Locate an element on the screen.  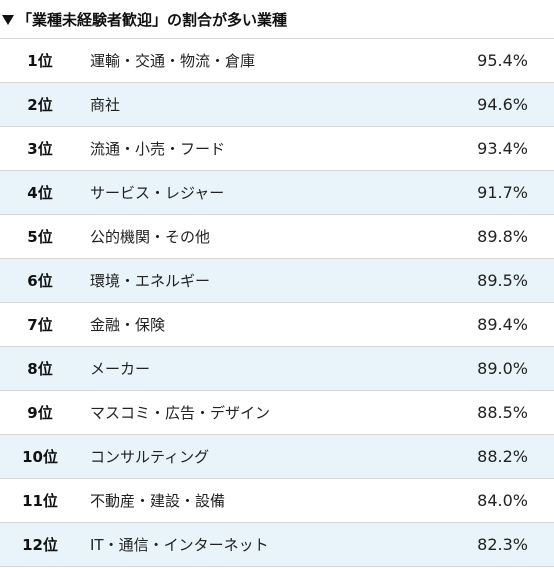
rank-cell: 12位 is located at coordinates (40, 545).